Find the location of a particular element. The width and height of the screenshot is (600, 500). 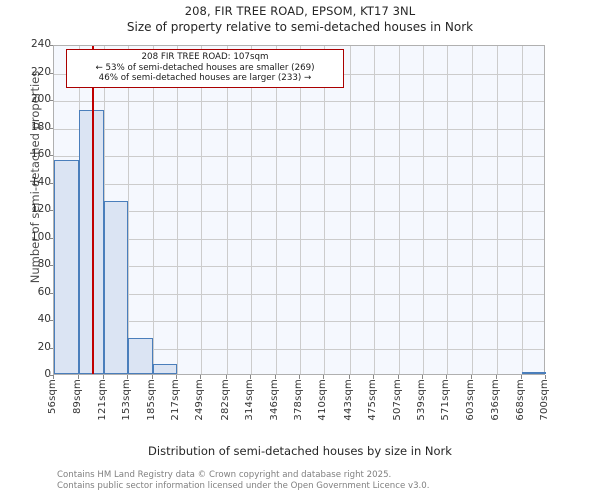

y-axis-tick-label: 60 is located at coordinates (44, 291).